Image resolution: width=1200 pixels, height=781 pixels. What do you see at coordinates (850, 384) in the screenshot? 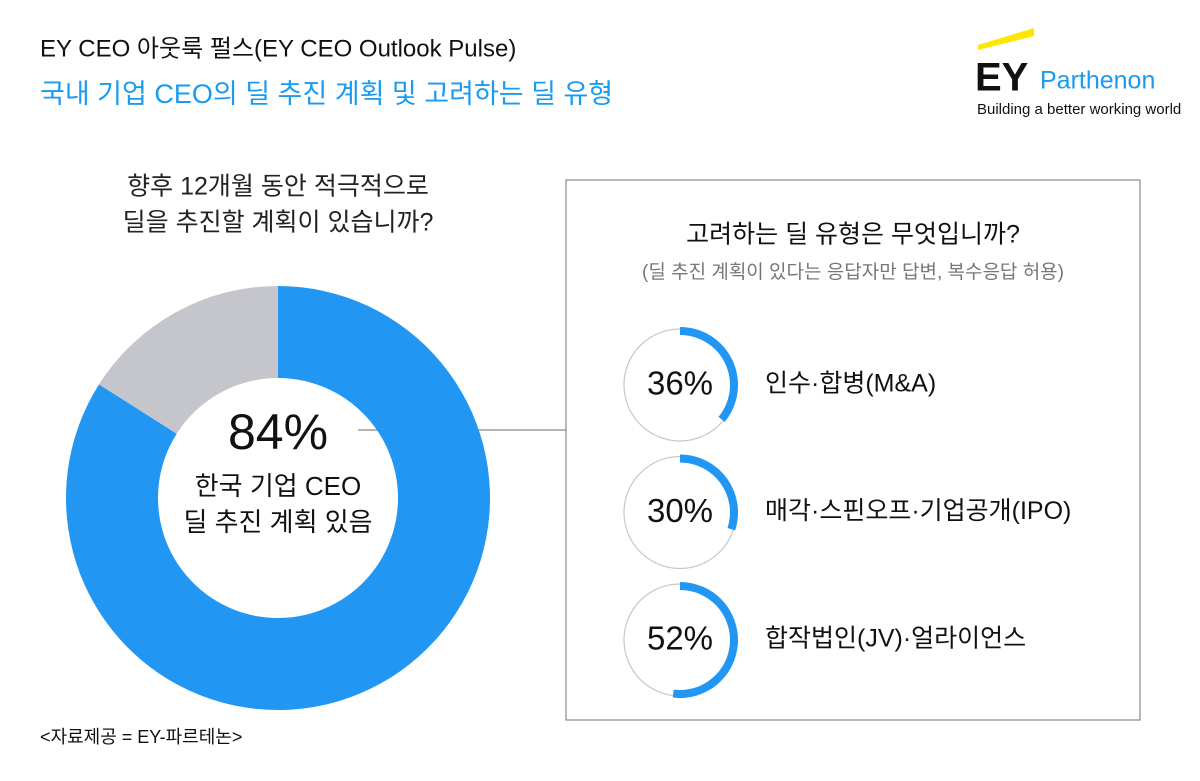
I see `ring-category: 인수·합병(M&A)` at bounding box center [850, 384].